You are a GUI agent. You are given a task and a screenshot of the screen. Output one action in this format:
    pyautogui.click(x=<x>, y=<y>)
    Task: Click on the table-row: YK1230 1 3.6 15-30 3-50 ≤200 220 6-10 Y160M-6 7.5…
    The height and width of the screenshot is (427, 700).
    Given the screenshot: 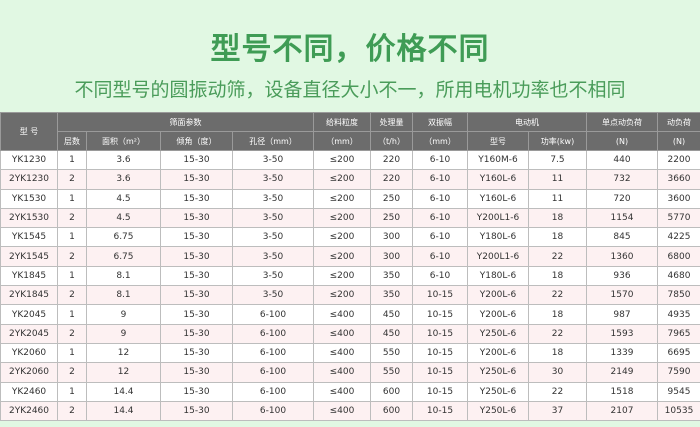 What is the action you would take?
    pyautogui.click(x=350, y=160)
    